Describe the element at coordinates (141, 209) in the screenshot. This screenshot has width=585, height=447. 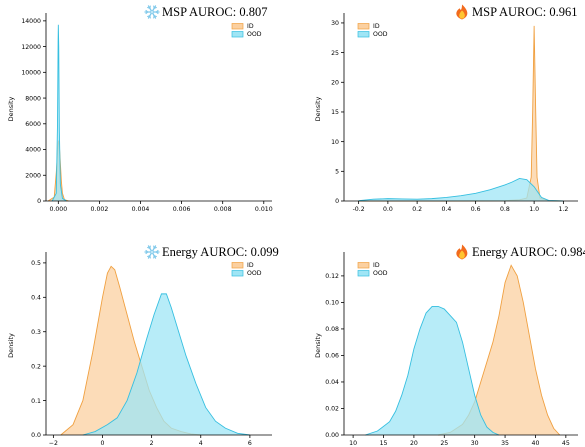
I see `x-tick-label: 0.004` at that location.